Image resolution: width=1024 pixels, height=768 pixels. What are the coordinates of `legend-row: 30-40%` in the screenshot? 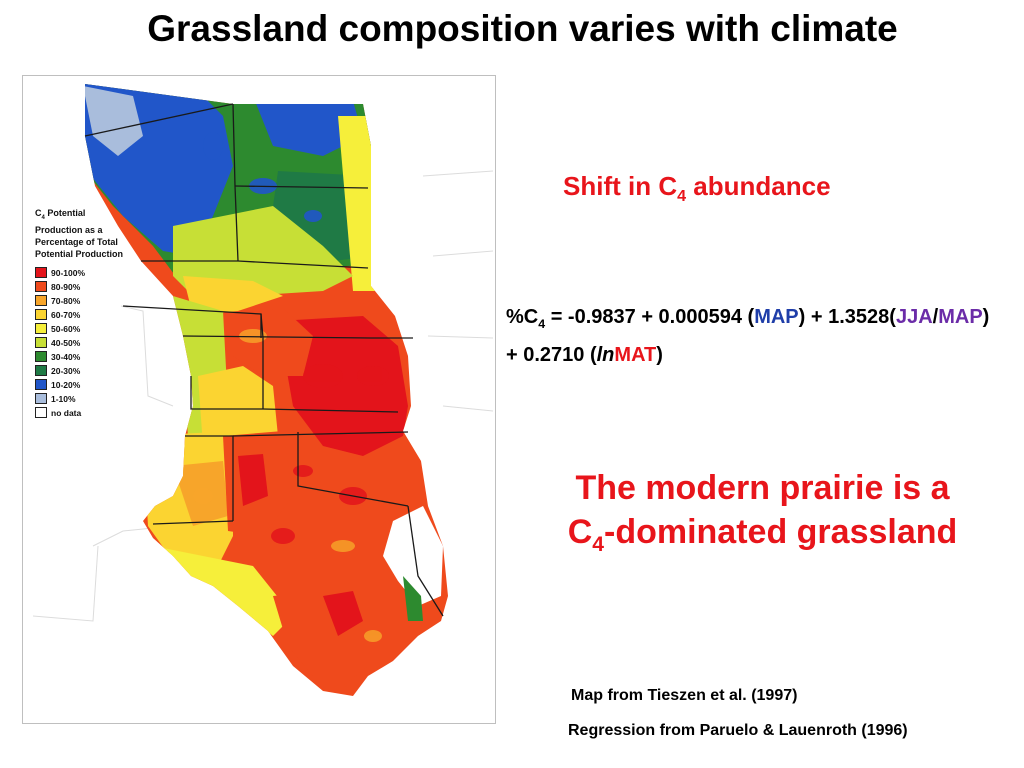 It's located at (80, 357).